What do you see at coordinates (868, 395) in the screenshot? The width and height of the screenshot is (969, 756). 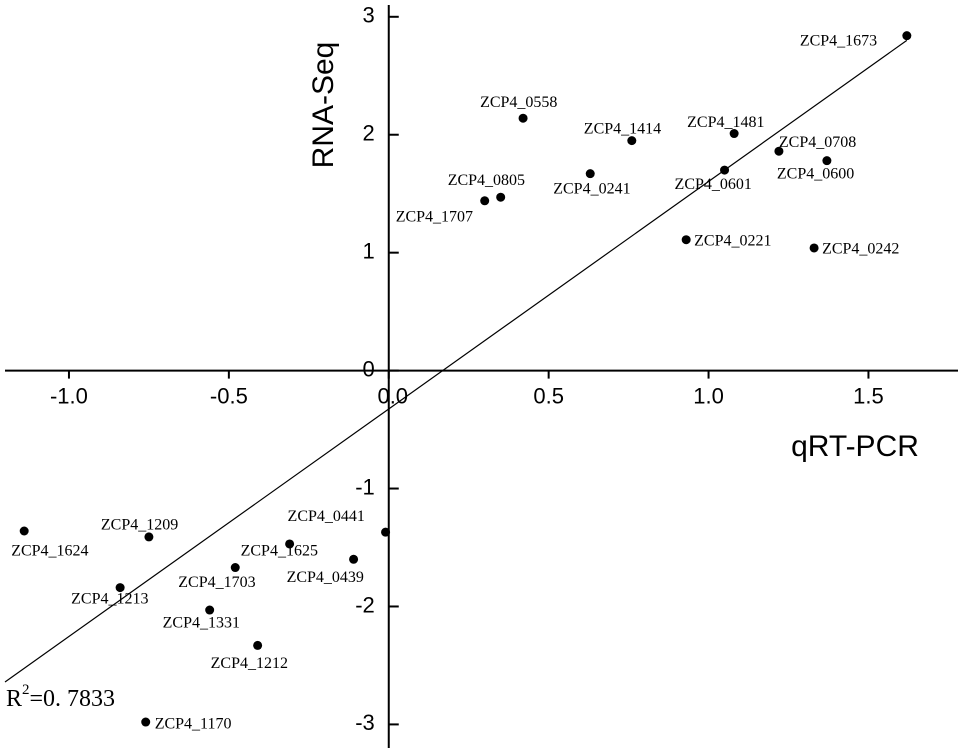 I see `x-tick-label: 1.5` at bounding box center [868, 395].